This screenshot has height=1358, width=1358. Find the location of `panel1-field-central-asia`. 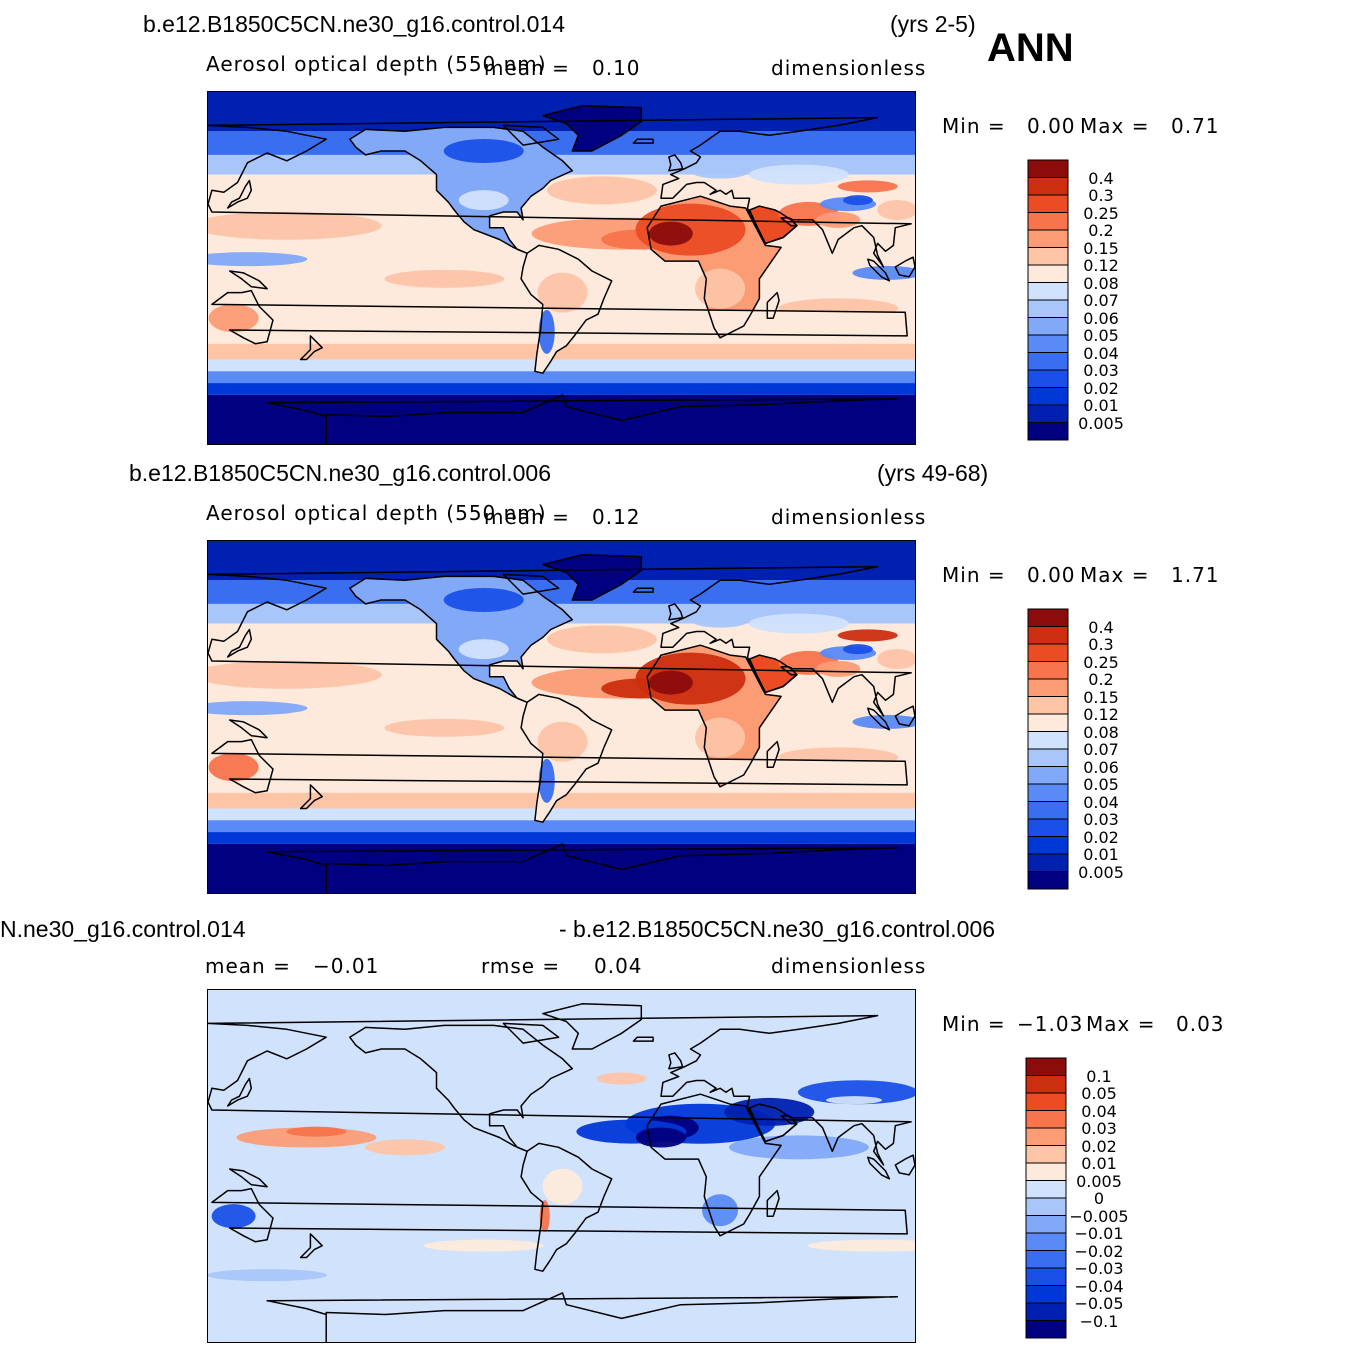

panel1-field-central-asia is located at coordinates (798, 174).